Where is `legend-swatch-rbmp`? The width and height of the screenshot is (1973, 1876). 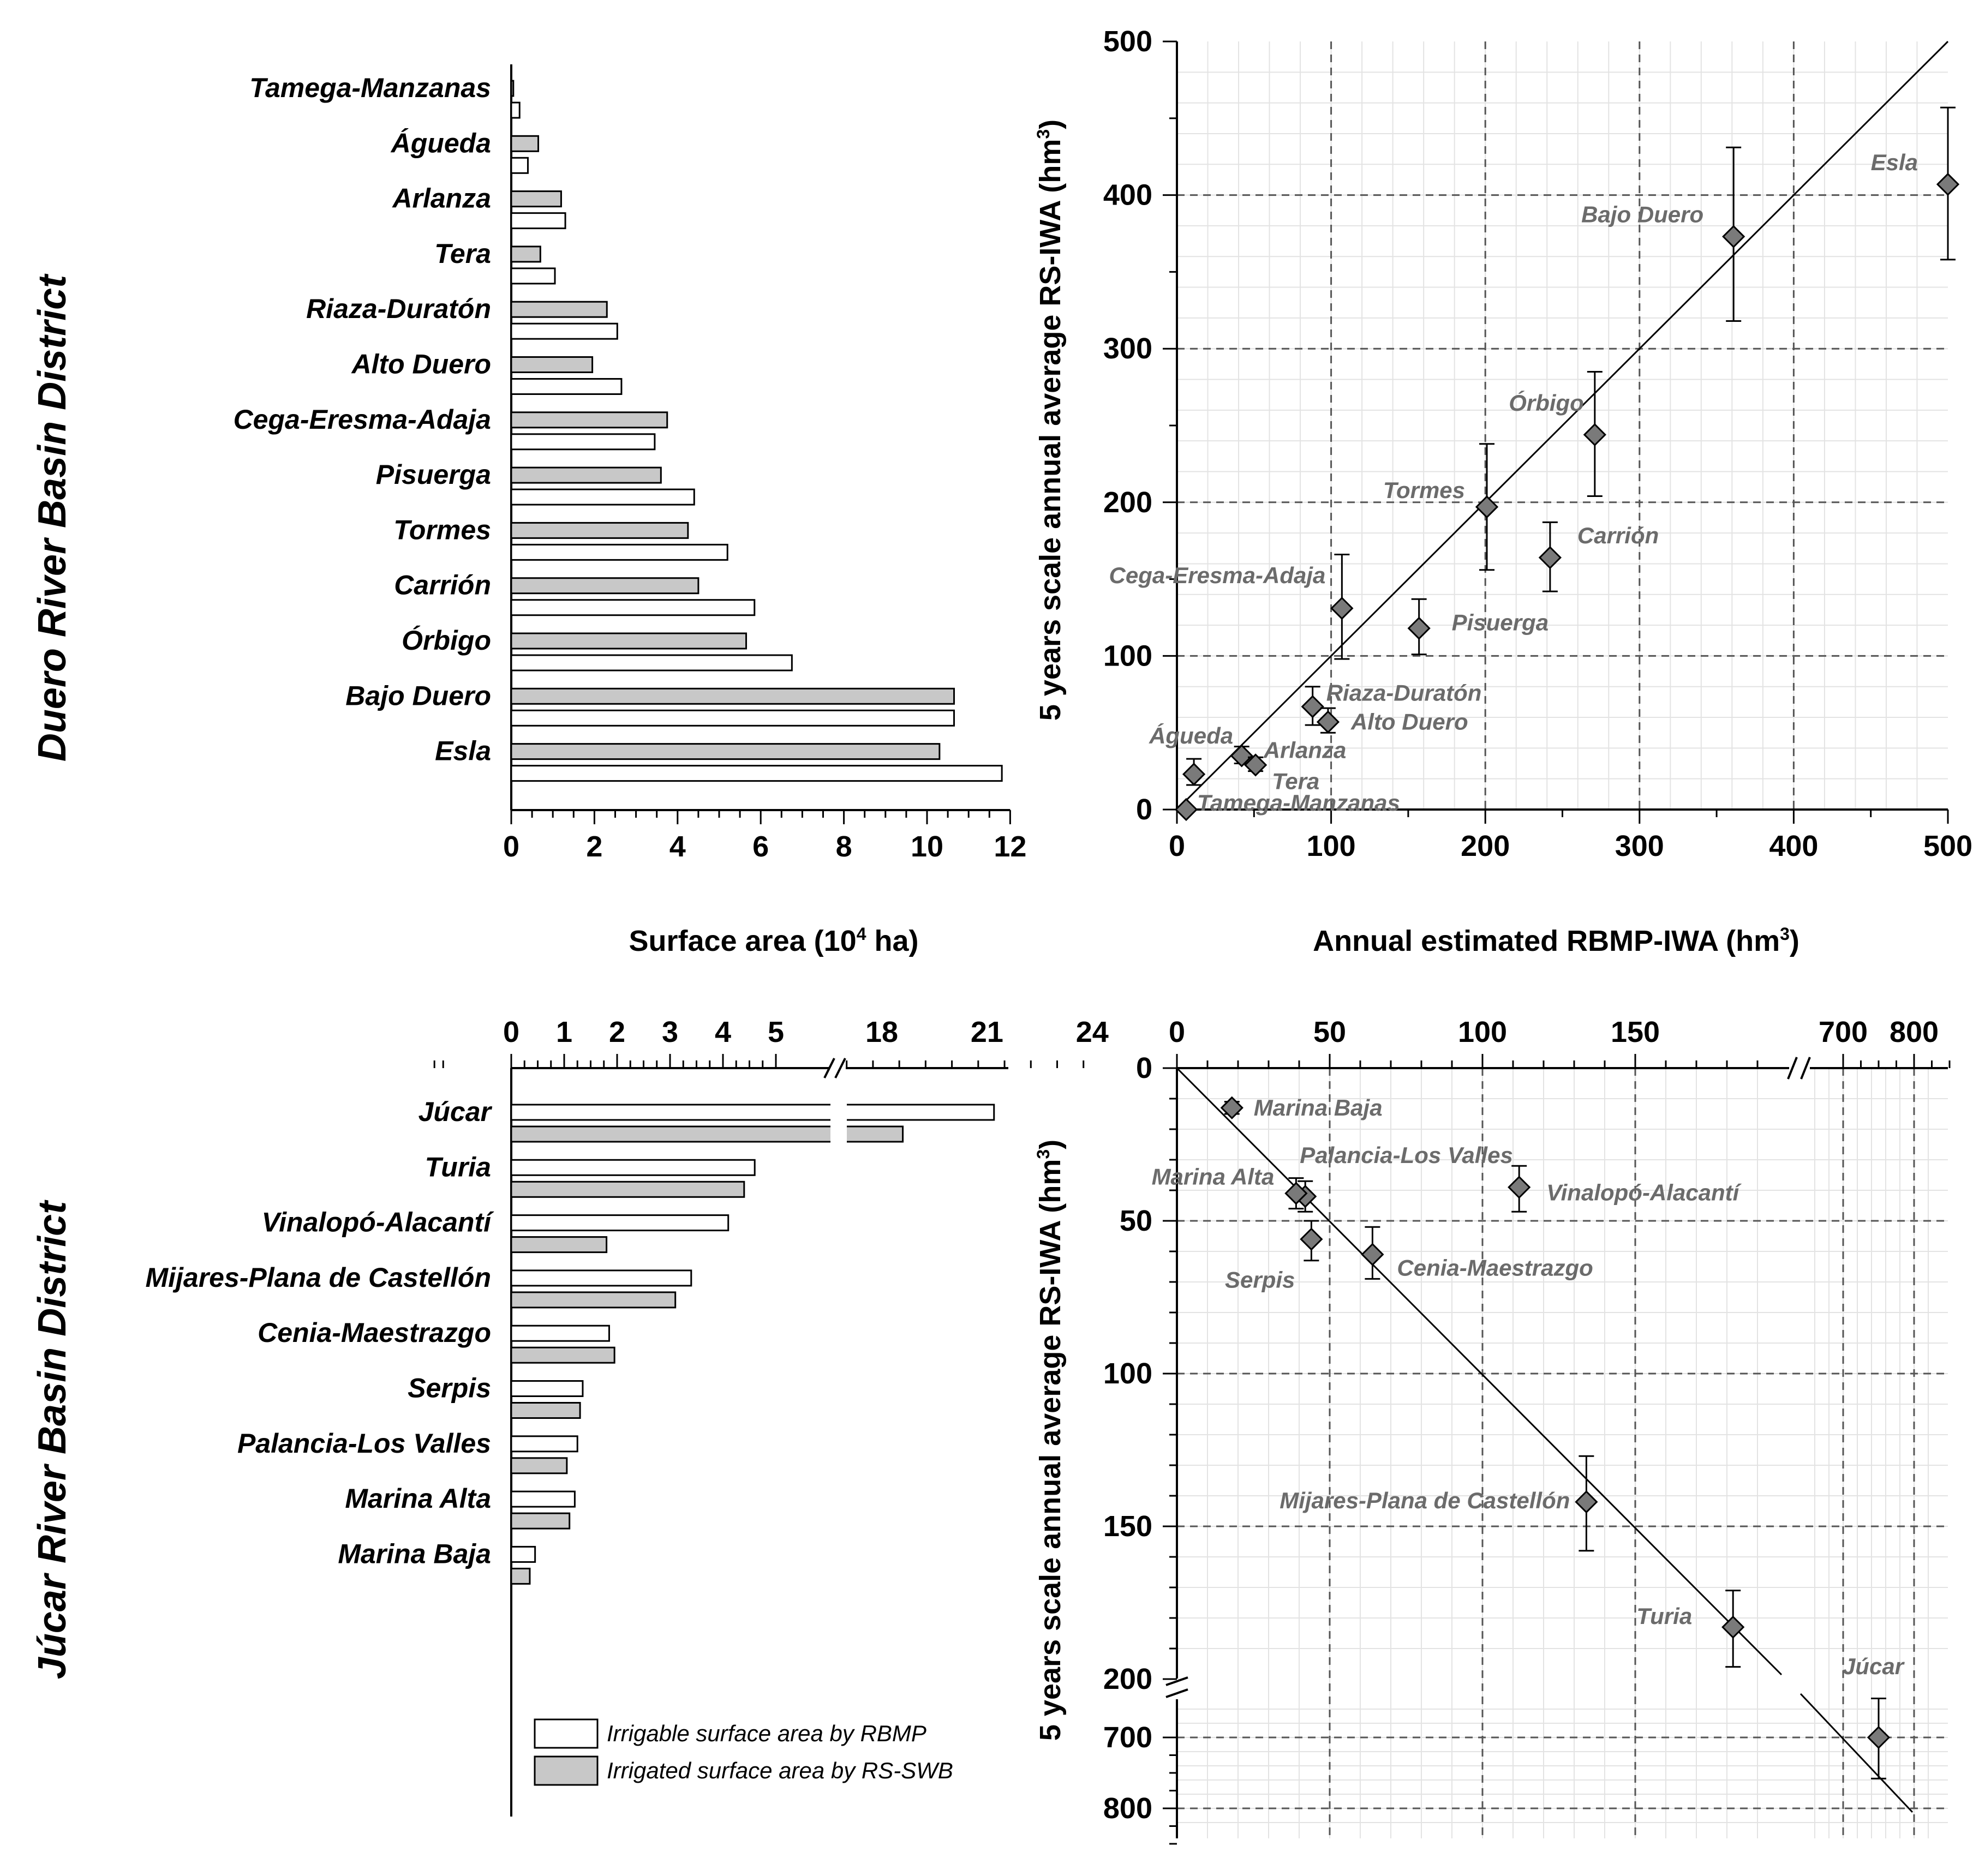
legend-swatch-rbmp is located at coordinates (567, 1733).